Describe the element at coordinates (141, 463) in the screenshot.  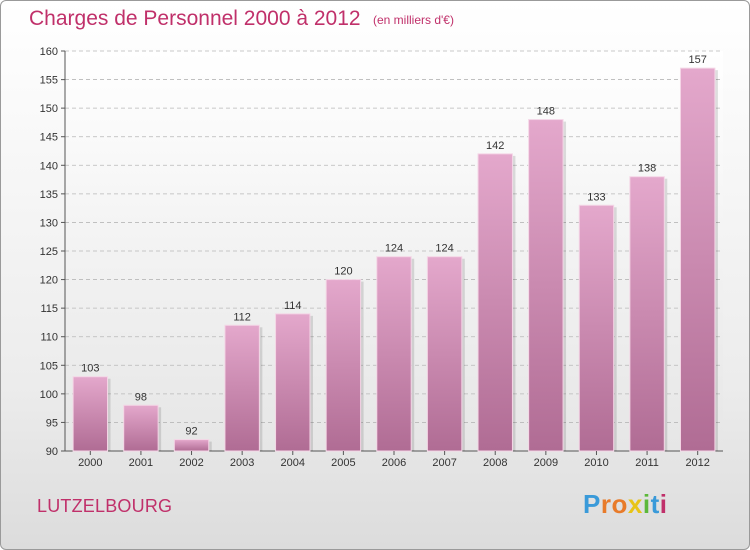
I see `x-tick-label: 2001` at that location.